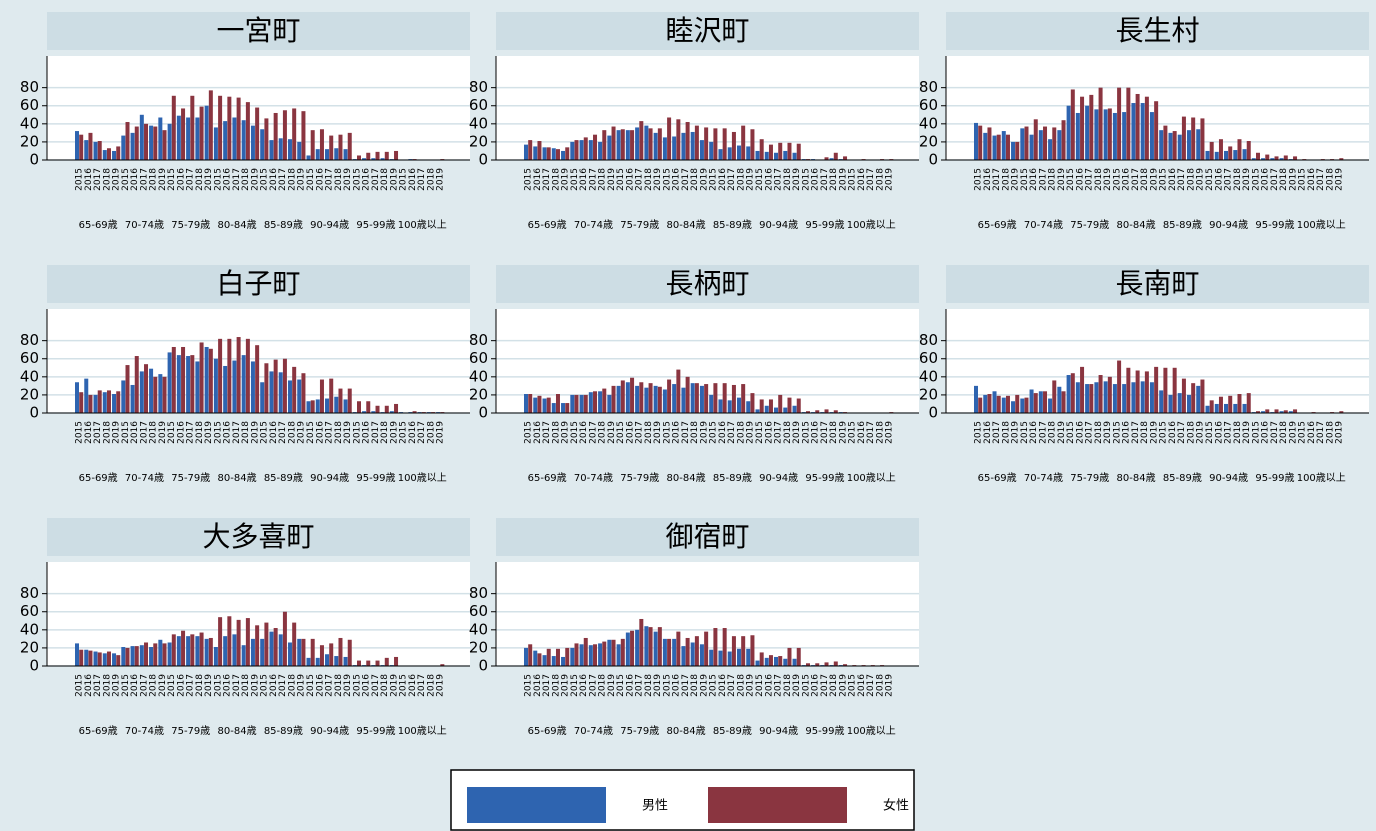 This screenshot has height=831, width=1376. I want to click on y-tick-label: 0, so click(34, 666).